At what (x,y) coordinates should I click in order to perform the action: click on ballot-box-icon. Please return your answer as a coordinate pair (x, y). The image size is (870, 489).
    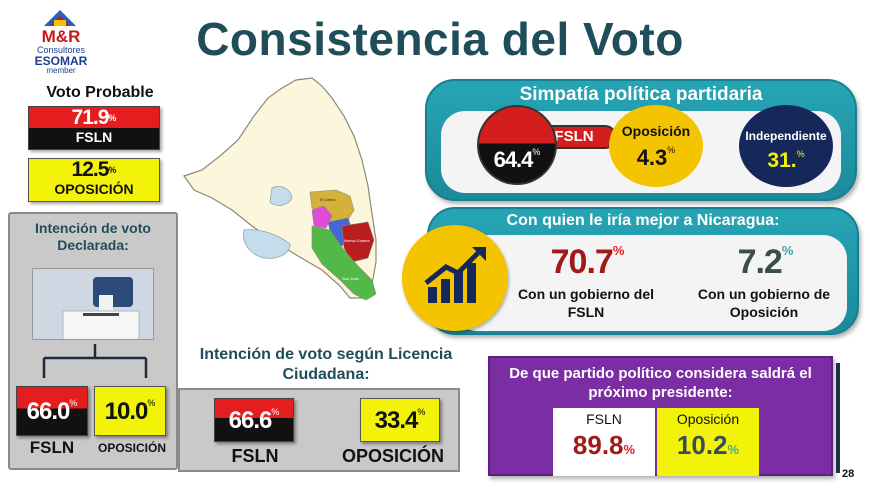
    Looking at the image, I should click on (93, 304).